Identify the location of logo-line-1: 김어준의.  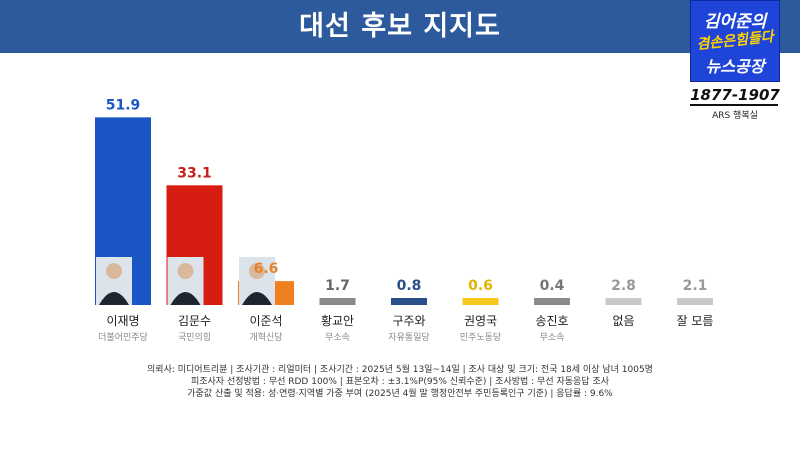
(735, 22).